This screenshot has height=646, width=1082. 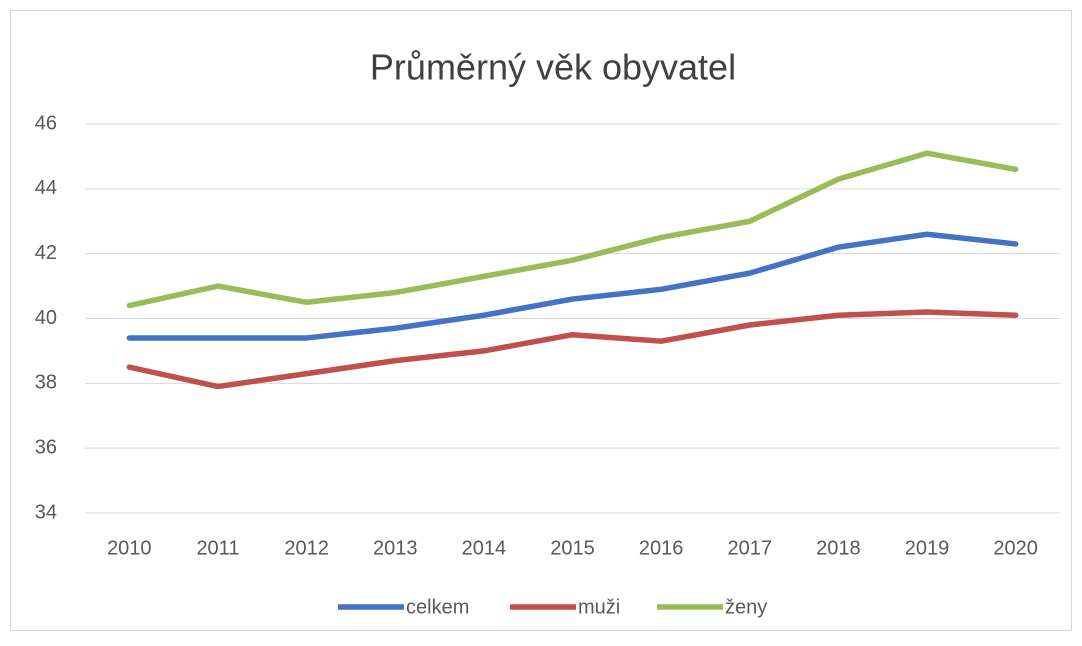 What do you see at coordinates (553, 67) in the screenshot?
I see `chart-title: Průměrný věk obyvatel` at bounding box center [553, 67].